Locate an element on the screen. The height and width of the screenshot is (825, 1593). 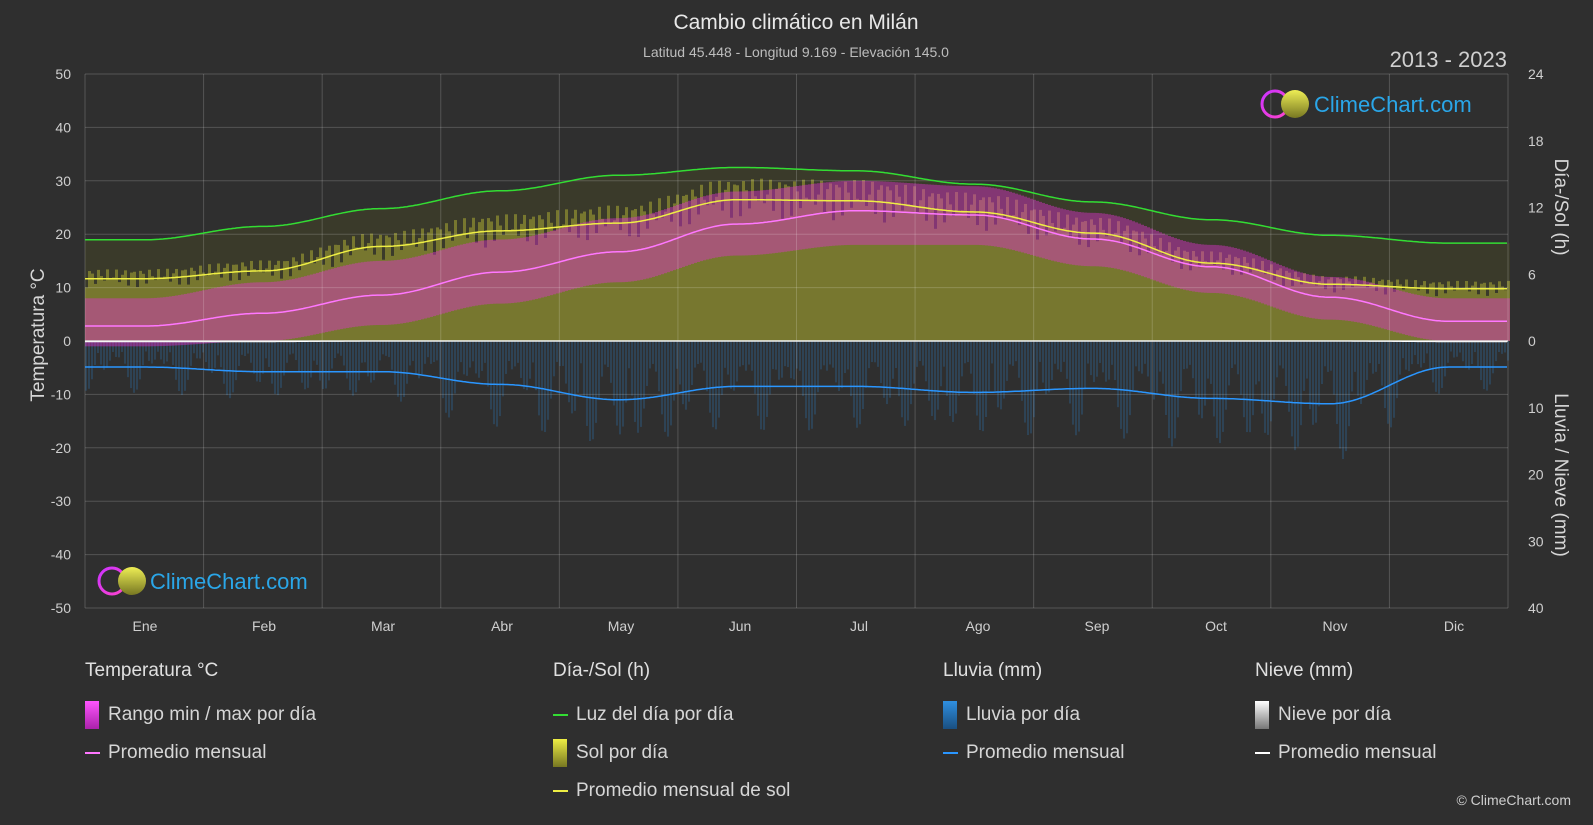
sun-avg-line-point is located at coordinates (144, 278).